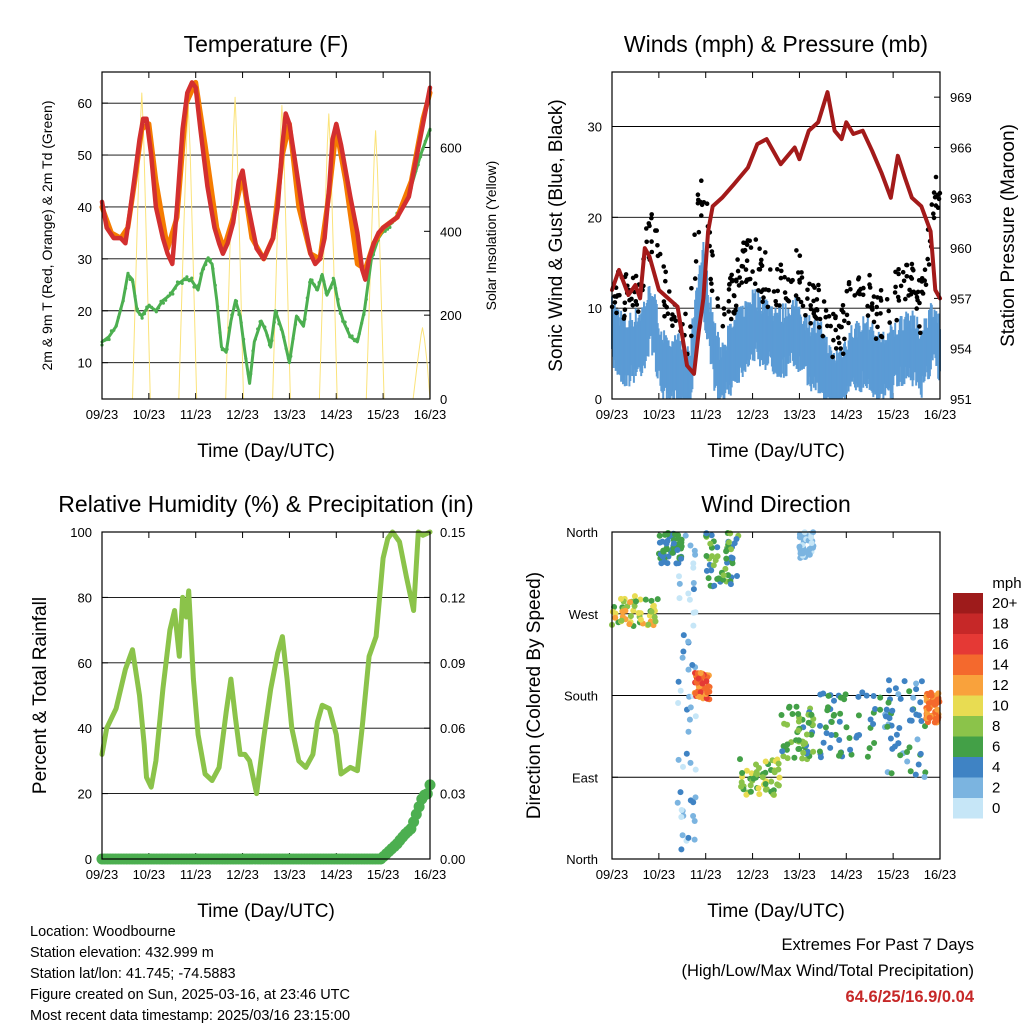 The width and height of the screenshot is (1024, 1027). I want to click on x-tick-label: 16/23, so click(430, 414).